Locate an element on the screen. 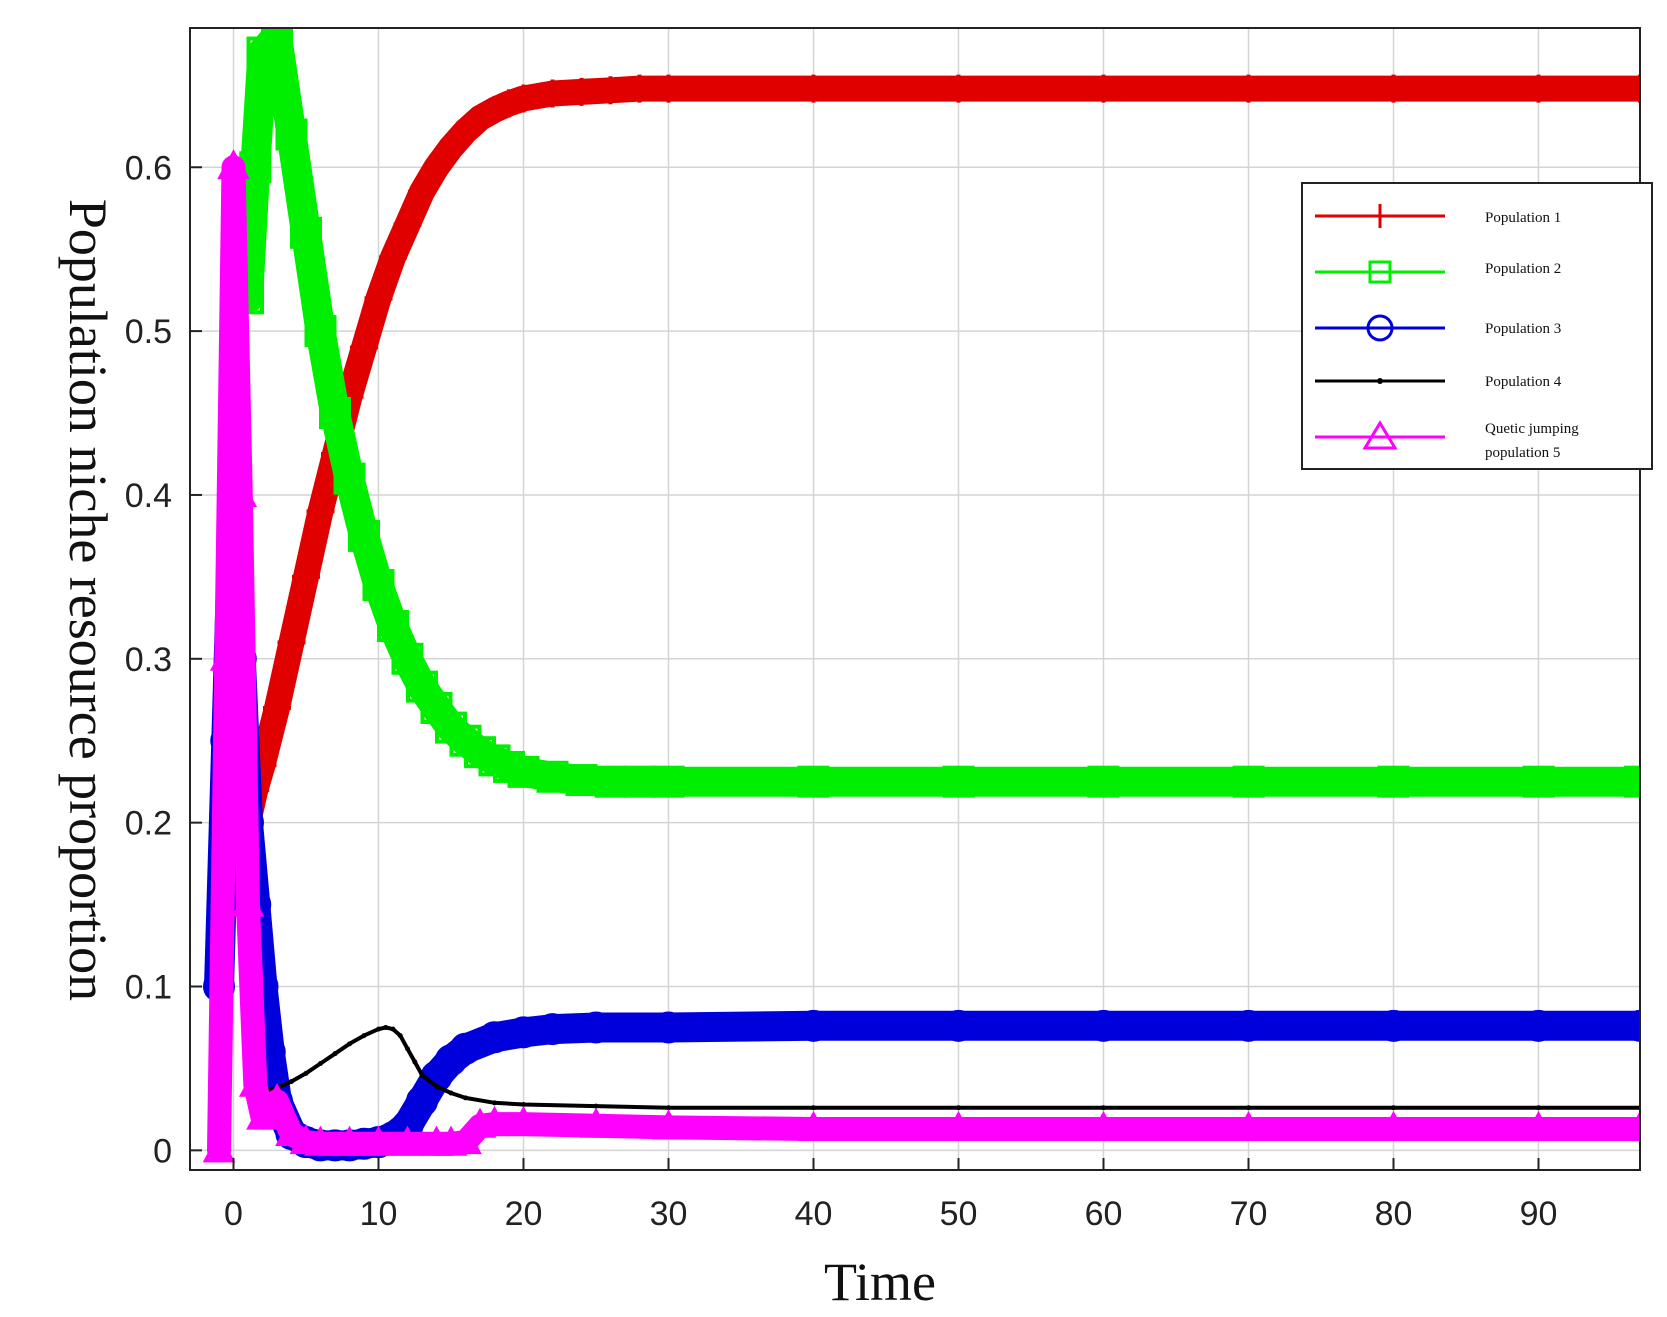 This screenshot has width=1667, height=1317. x-tick-label: 60 is located at coordinates (1104, 1214).